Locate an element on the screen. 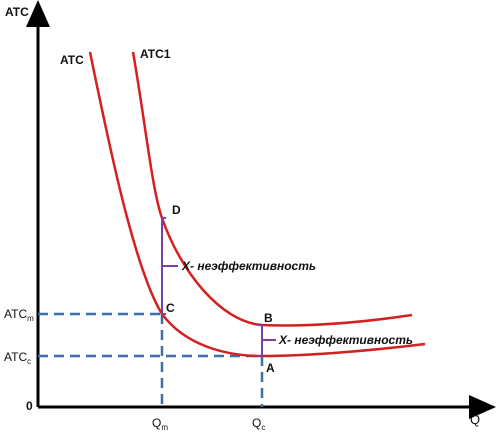 The height and width of the screenshot is (440, 500). origin-label: 0 is located at coordinates (29, 406).